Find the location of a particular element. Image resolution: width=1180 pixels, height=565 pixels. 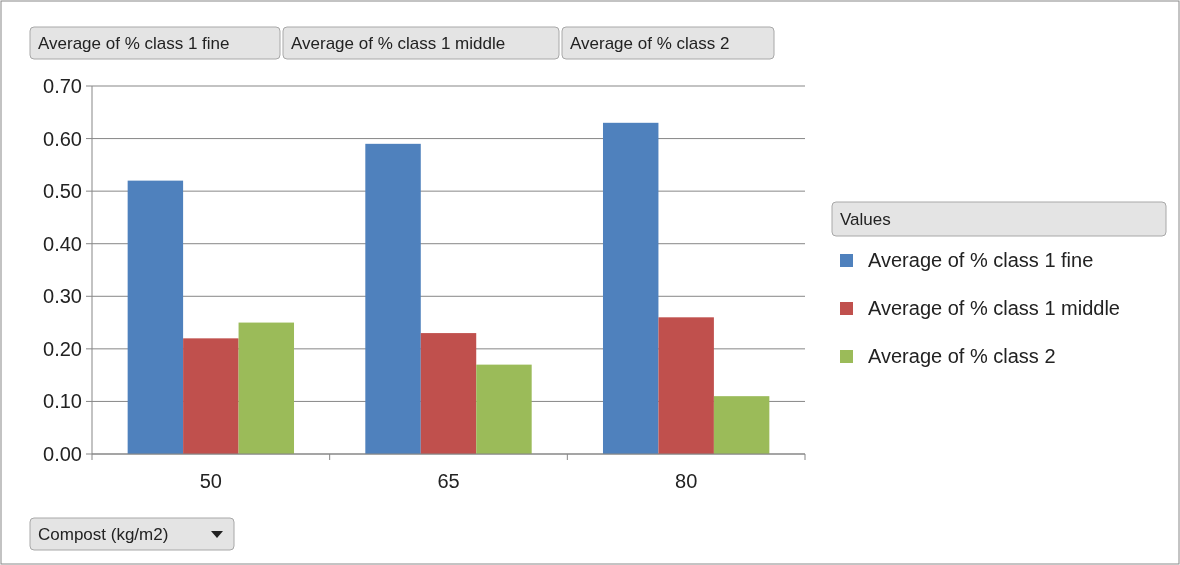

y-tick-label: 0.70 is located at coordinates (62, 86).